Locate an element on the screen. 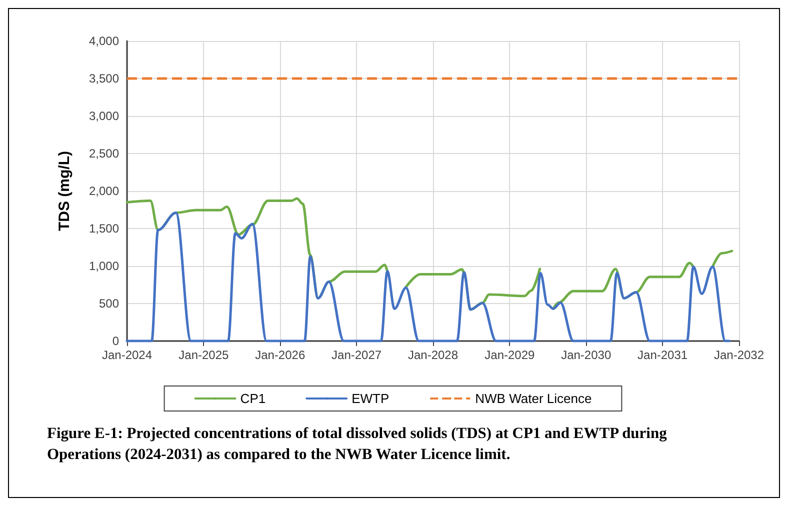 The width and height of the screenshot is (791, 508). x-tick-label: Jan-2025 is located at coordinates (203, 355).